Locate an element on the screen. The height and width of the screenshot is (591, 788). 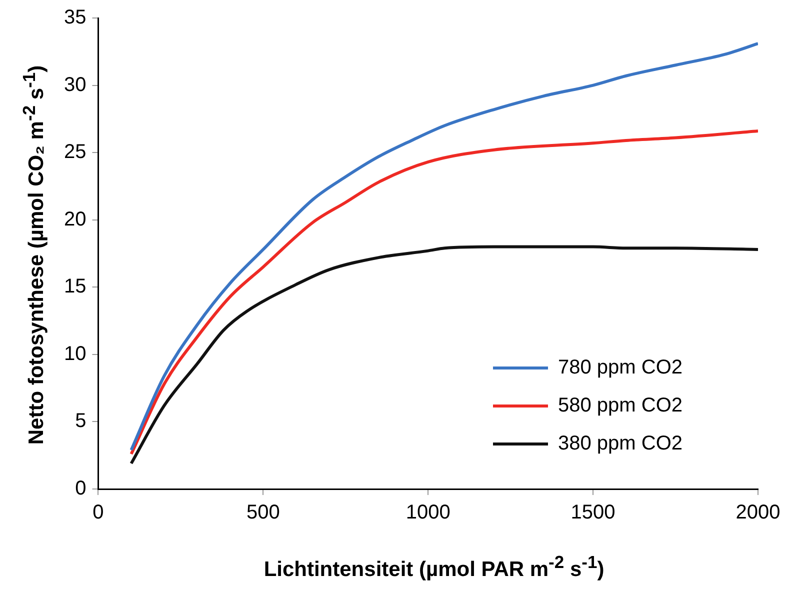
y-tick-label: 20 is located at coordinates (75, 219).